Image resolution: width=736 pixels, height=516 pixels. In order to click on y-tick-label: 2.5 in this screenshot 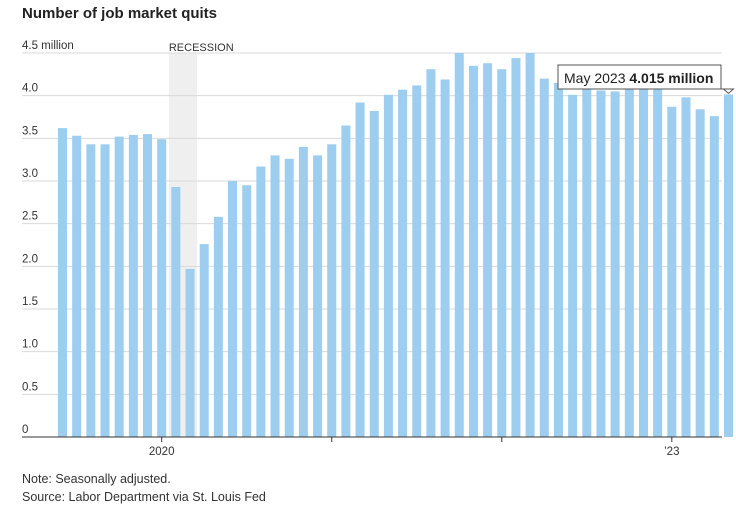, I will do `click(30, 217)`.